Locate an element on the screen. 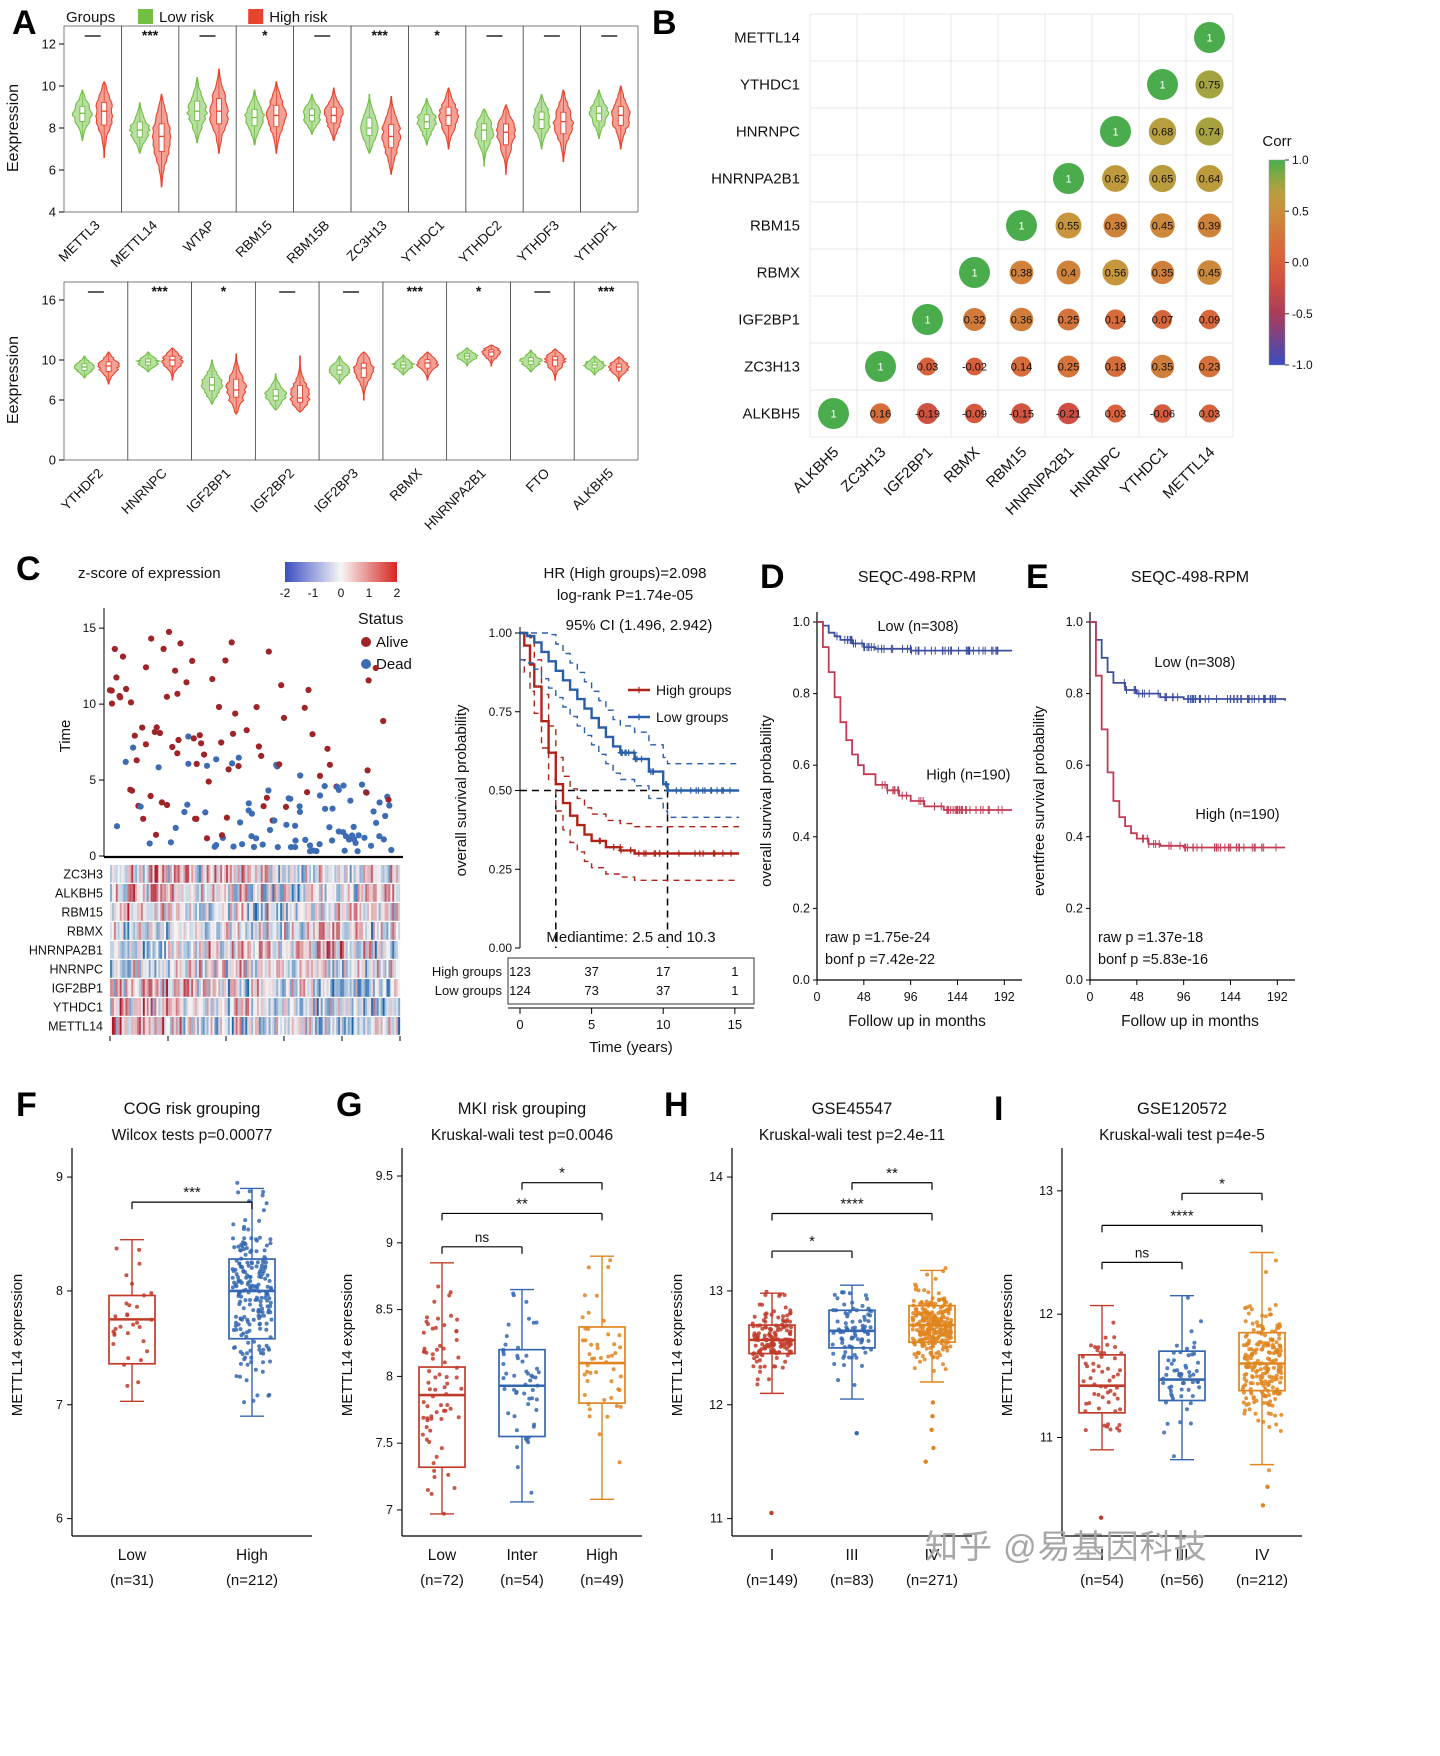 This screenshot has width=1440, height=1756. y-axis-label: METTL14 expression is located at coordinates (1007, 1345).